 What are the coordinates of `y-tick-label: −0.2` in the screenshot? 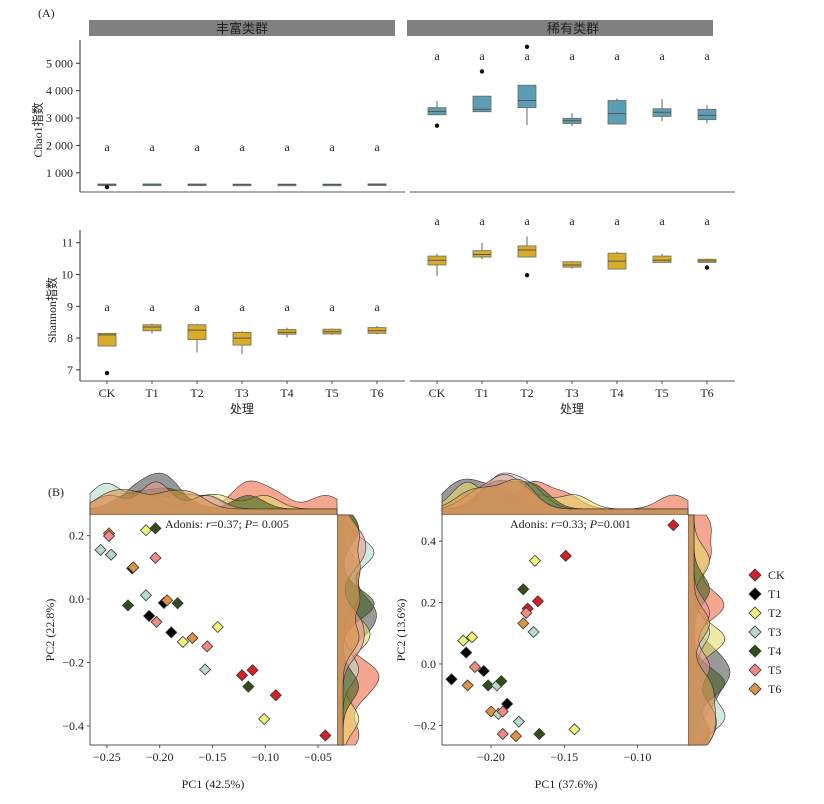 It's located at (73, 663).